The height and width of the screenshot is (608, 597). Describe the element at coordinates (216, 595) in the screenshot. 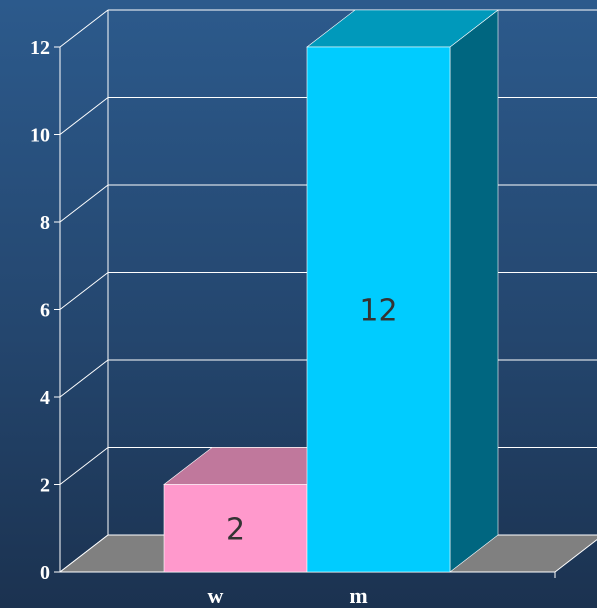

I see `x-tick-label-w: w` at that location.